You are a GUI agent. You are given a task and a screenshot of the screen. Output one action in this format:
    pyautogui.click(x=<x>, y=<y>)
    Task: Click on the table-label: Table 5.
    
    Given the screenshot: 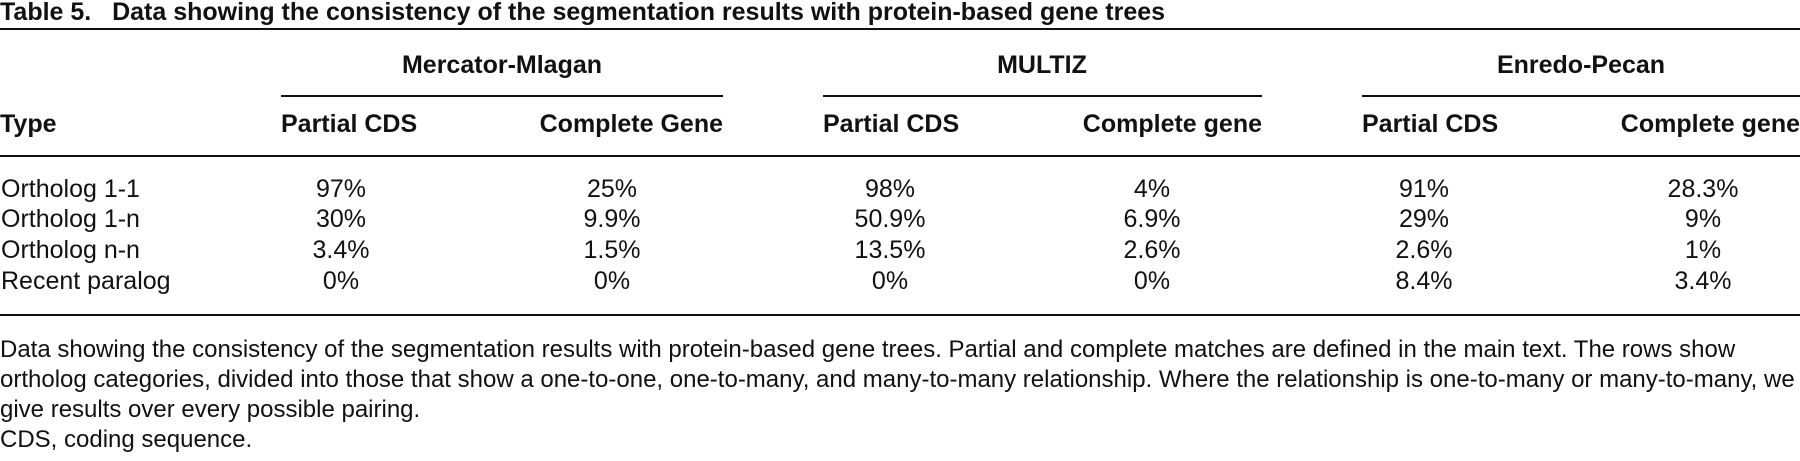 What is the action you would take?
    pyautogui.click(x=46, y=13)
    